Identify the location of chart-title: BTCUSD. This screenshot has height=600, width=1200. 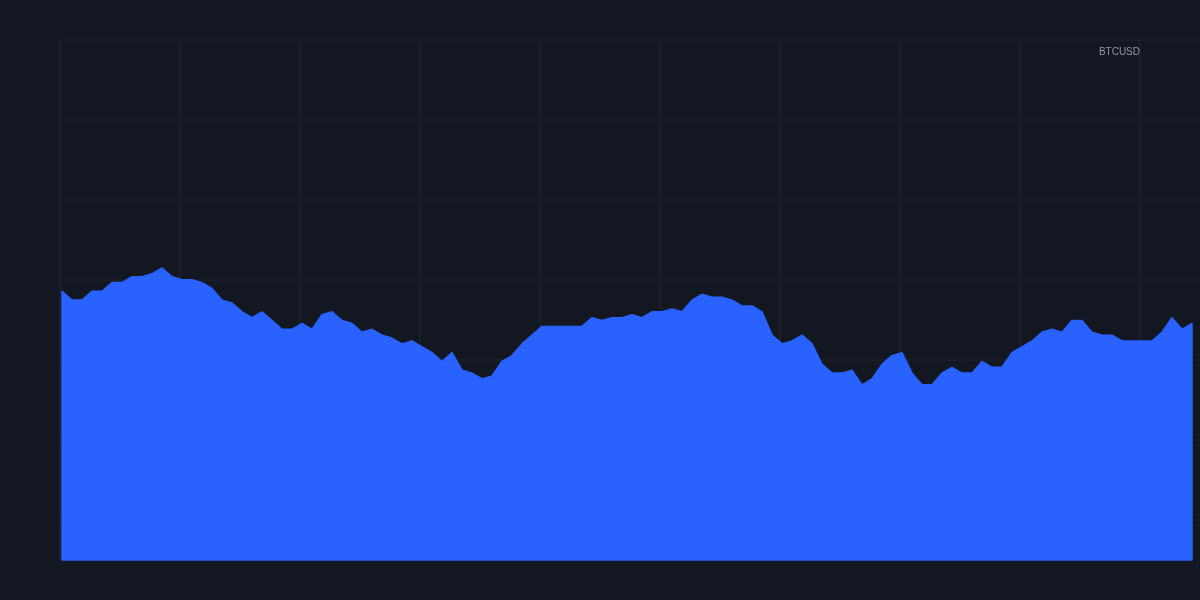
(1119, 51).